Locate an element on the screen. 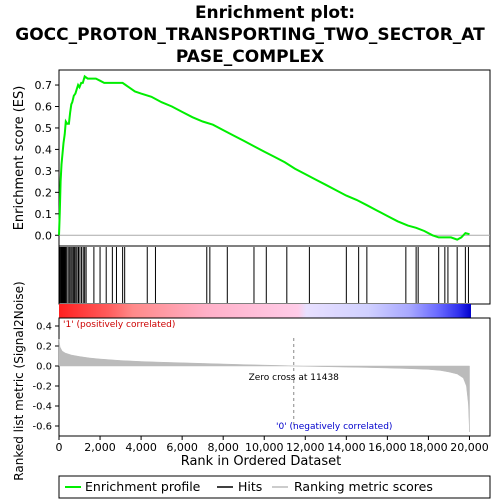 Image resolution: width=500 pixels, height=500 pixels. es-y-tick-label: 0.7 is located at coordinates (44, 85).